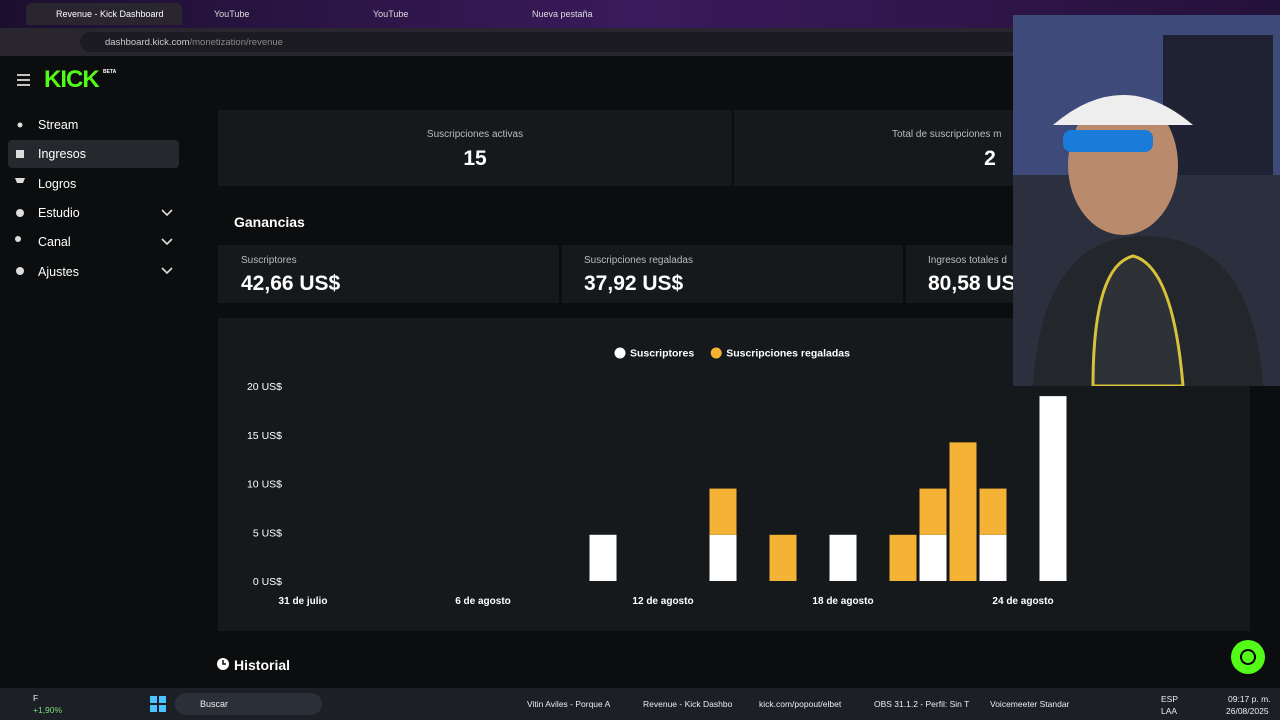  I want to click on nav-item: Logros, so click(57, 184).